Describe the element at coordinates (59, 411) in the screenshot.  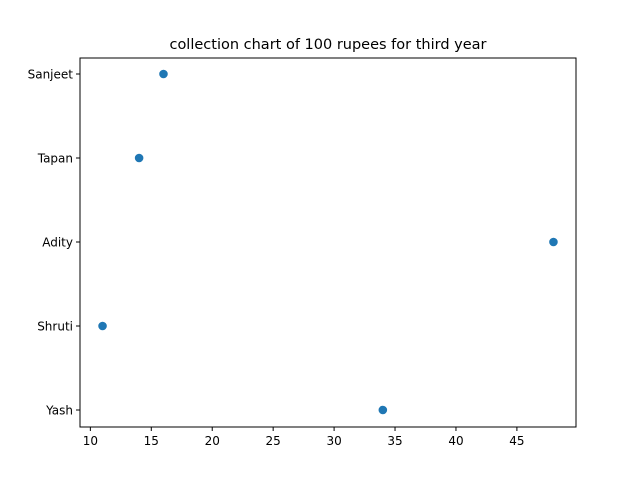
I see `y-tick-label: Yash` at that location.